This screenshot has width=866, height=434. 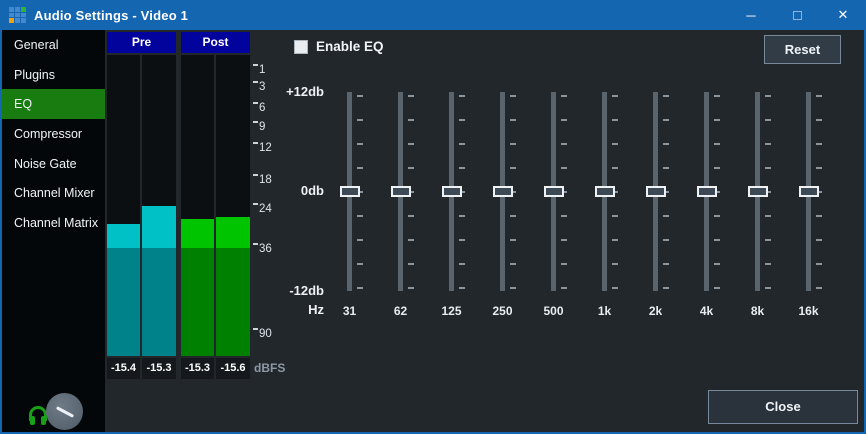 What do you see at coordinates (843, 14) in the screenshot?
I see `close-window-button: ✕` at bounding box center [843, 14].